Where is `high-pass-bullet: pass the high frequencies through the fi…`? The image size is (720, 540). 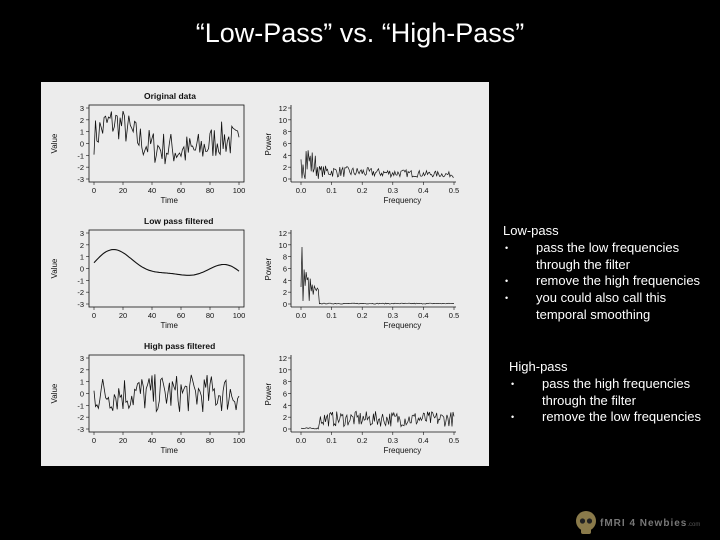
high-pass-bullet: pass the high frequencies through the fi… is located at coordinates (607, 393).